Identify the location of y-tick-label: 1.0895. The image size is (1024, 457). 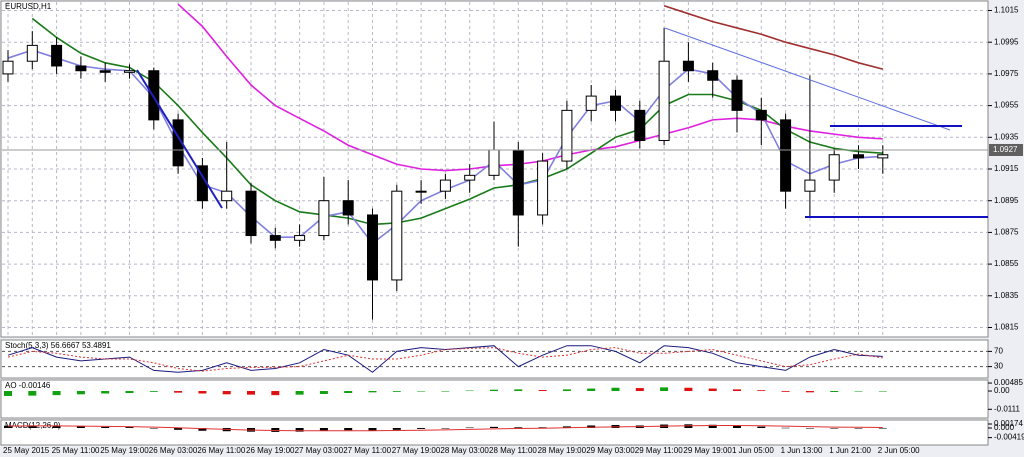
(1006, 200).